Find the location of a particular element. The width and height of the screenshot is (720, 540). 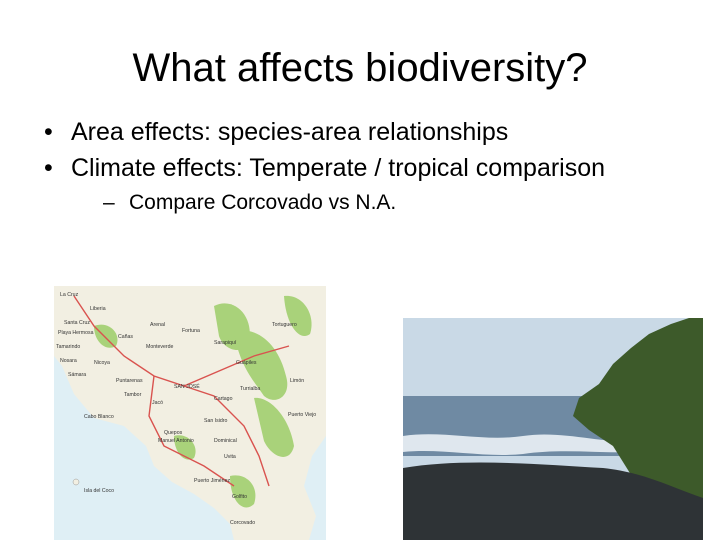

map-label: Cañas is located at coordinates (125, 337).